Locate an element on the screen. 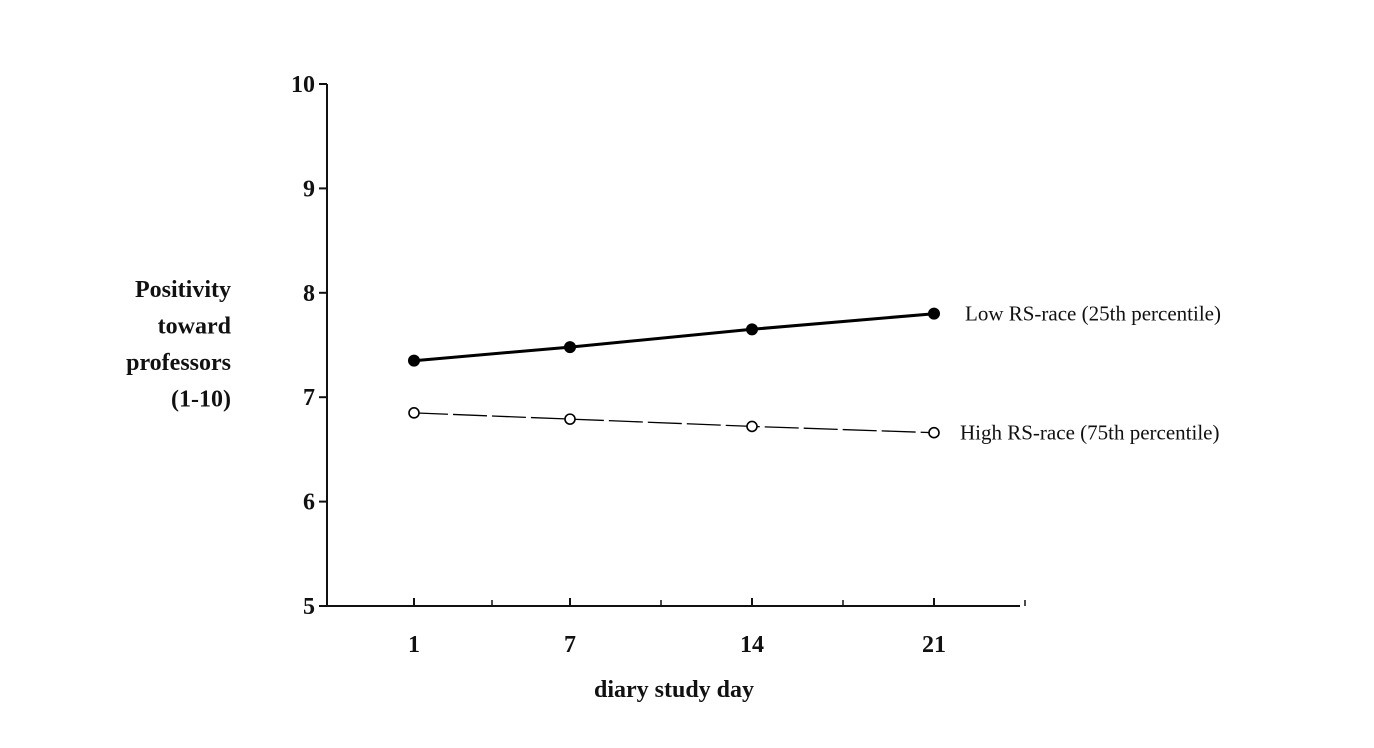 The height and width of the screenshot is (748, 1374). x-tick-label: 14 is located at coordinates (752, 645).